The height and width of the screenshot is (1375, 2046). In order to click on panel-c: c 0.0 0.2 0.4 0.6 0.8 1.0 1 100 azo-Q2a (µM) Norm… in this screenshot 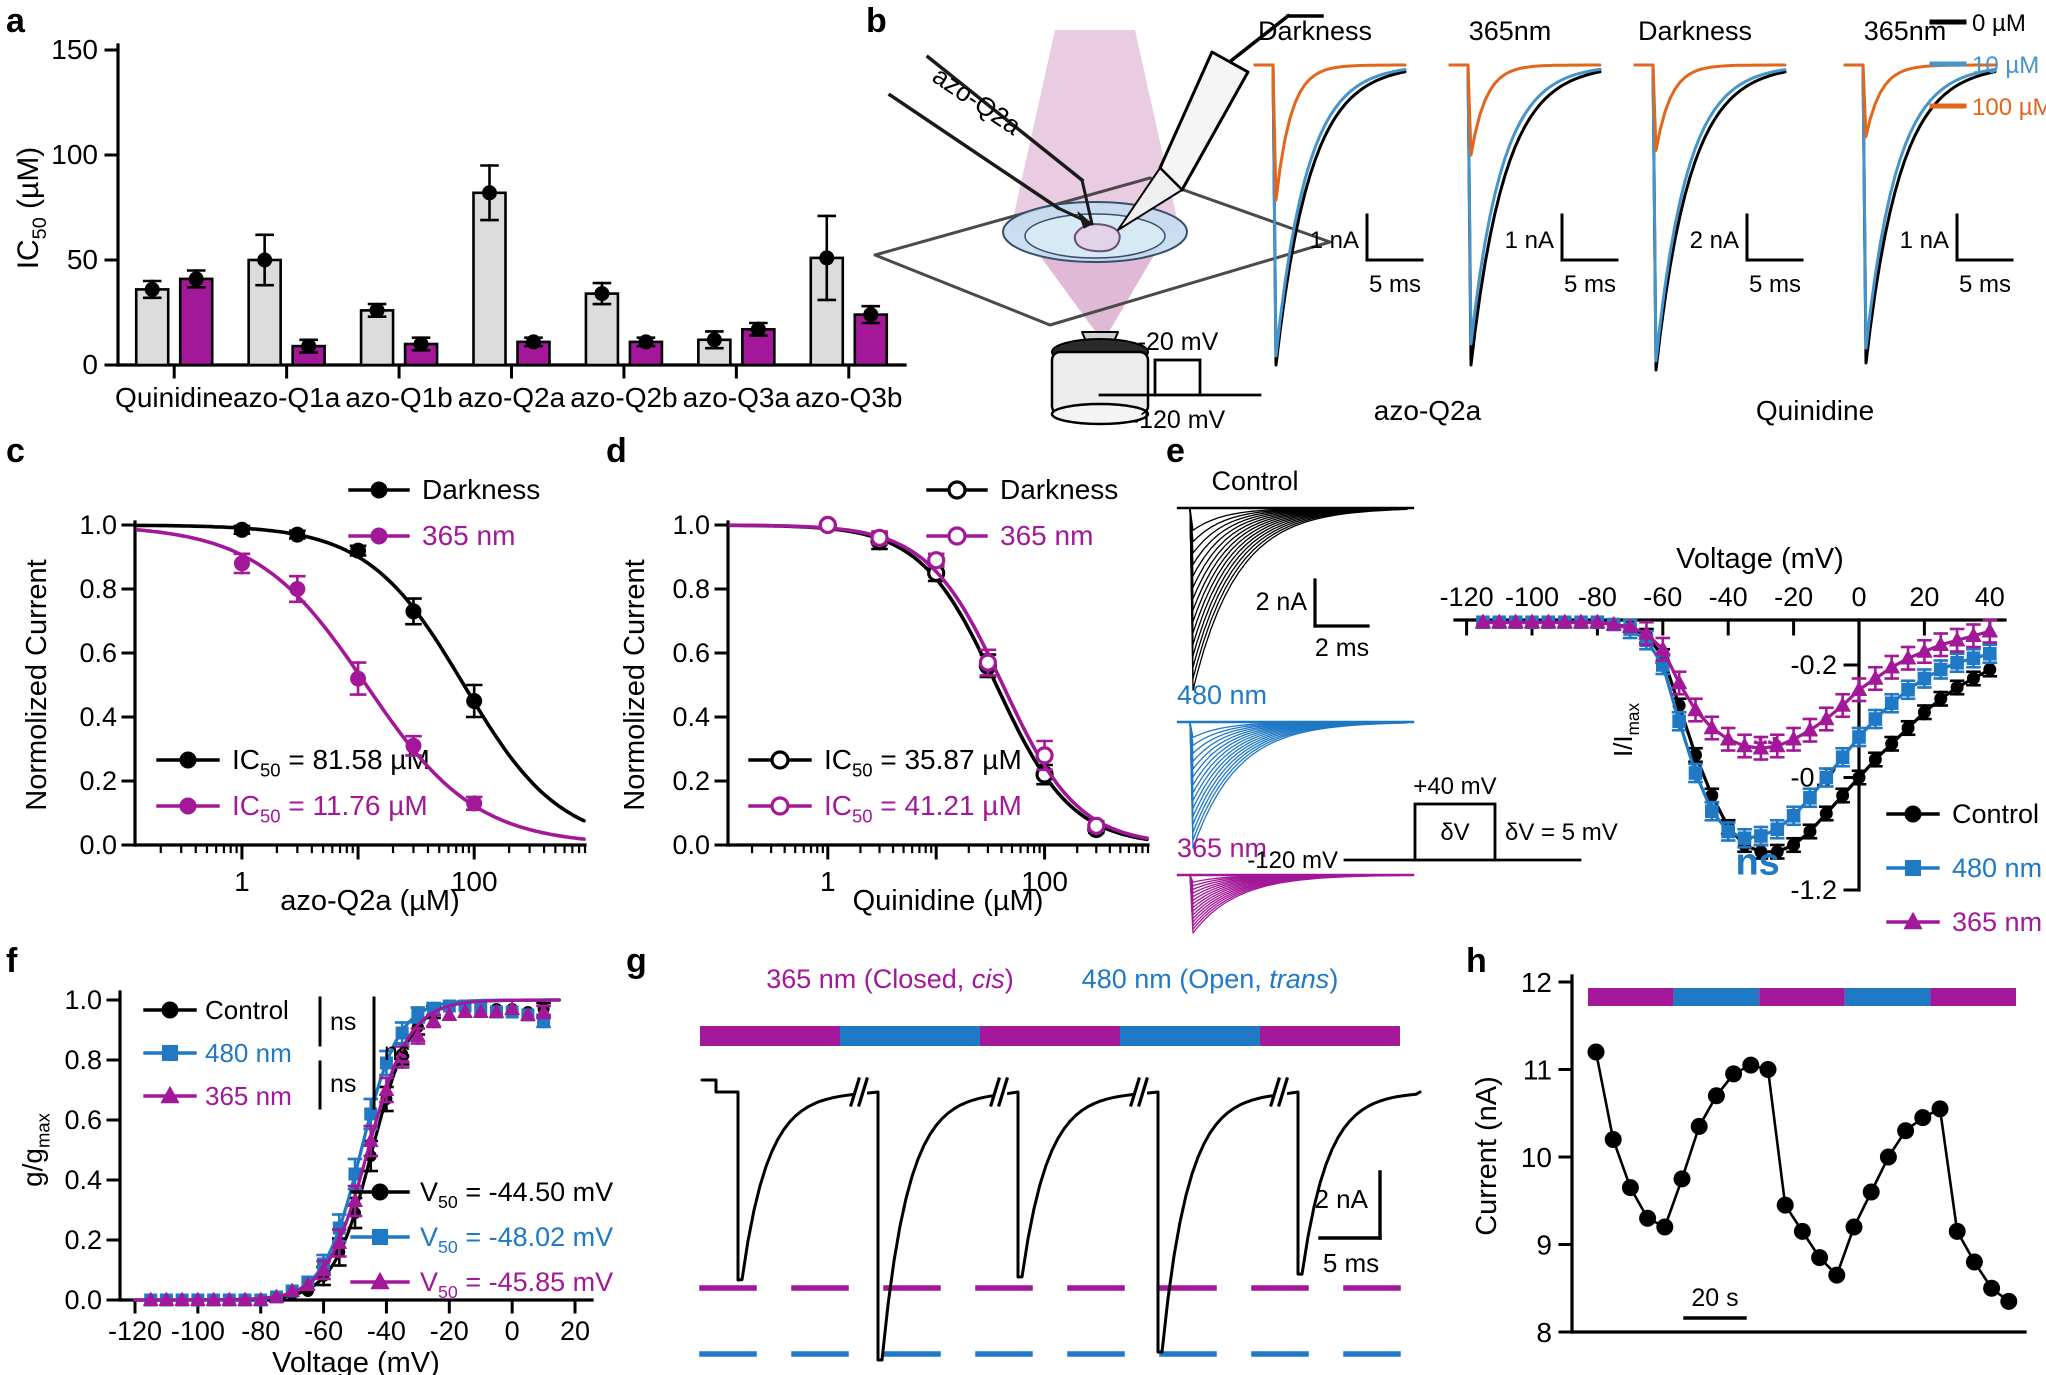, I will do `click(310, 685)`.